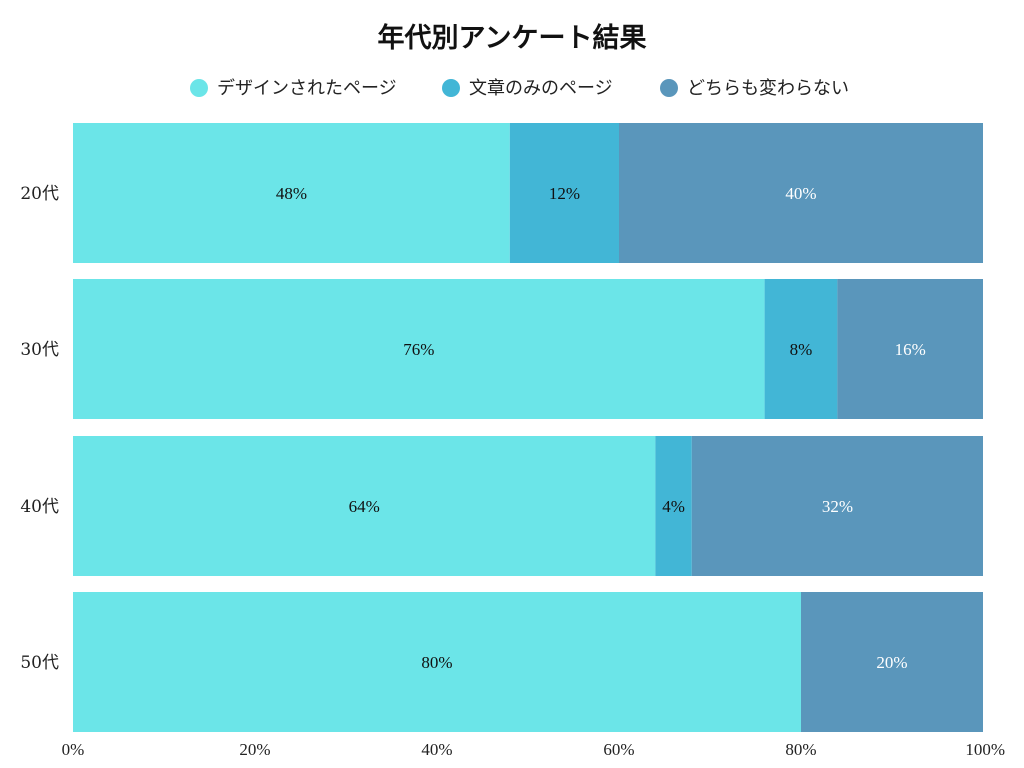 This screenshot has width=1024, height=768. Describe the element at coordinates (800, 749) in the screenshot. I see `x-tick-label: 80%` at that location.